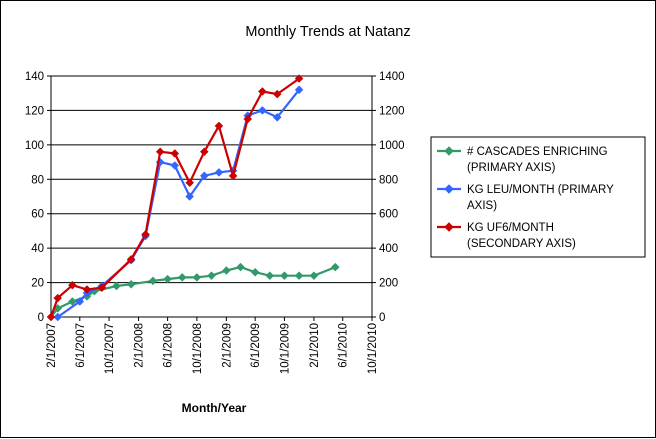 The width and height of the screenshot is (656, 439). What do you see at coordinates (537, 152) in the screenshot?
I see `legend-label-1: # CASCADES ENRICHING` at bounding box center [537, 152].